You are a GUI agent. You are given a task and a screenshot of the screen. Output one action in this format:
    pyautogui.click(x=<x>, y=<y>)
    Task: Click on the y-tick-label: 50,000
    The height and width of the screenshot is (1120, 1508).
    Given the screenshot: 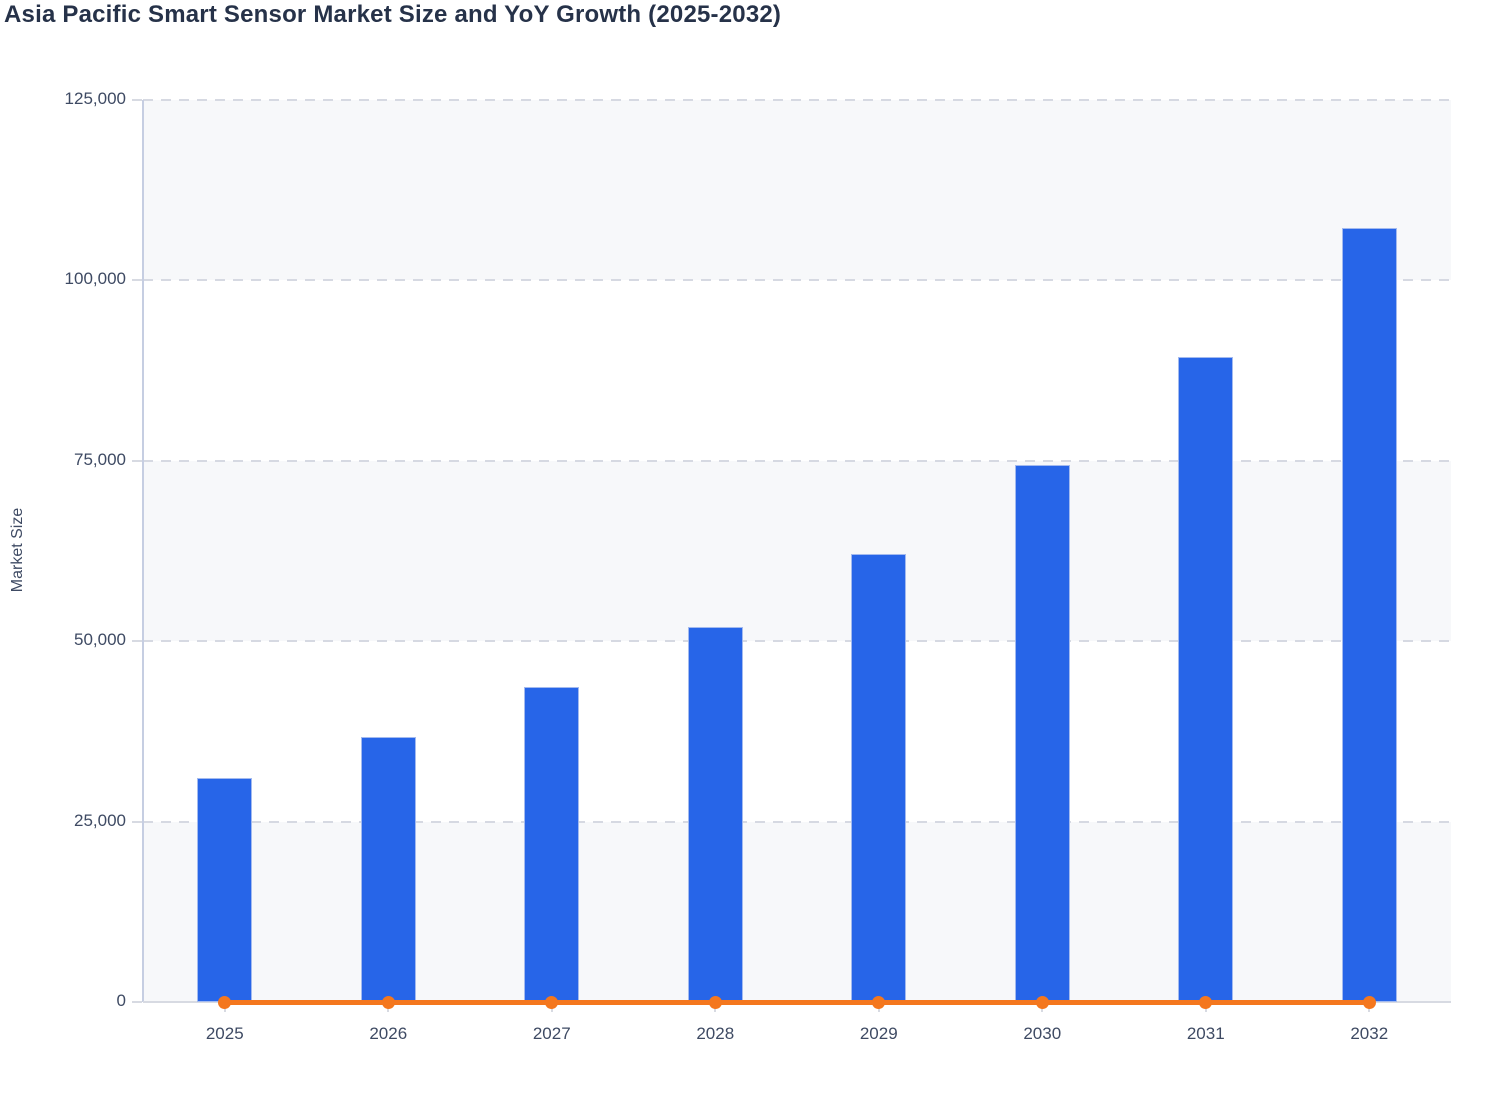 What is the action you would take?
    pyautogui.click(x=100, y=640)
    